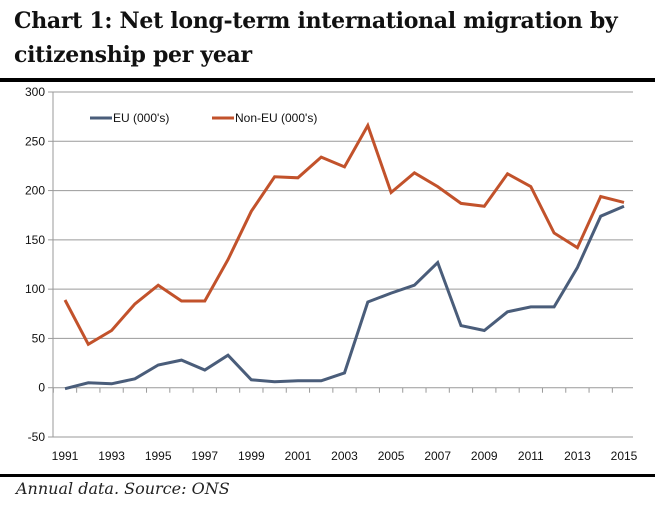 Image resolution: width=655 pixels, height=506 pixels. What do you see at coordinates (203, 118) in the screenshot?
I see `legend: EU (000's) Non-EU (000's)` at bounding box center [203, 118].